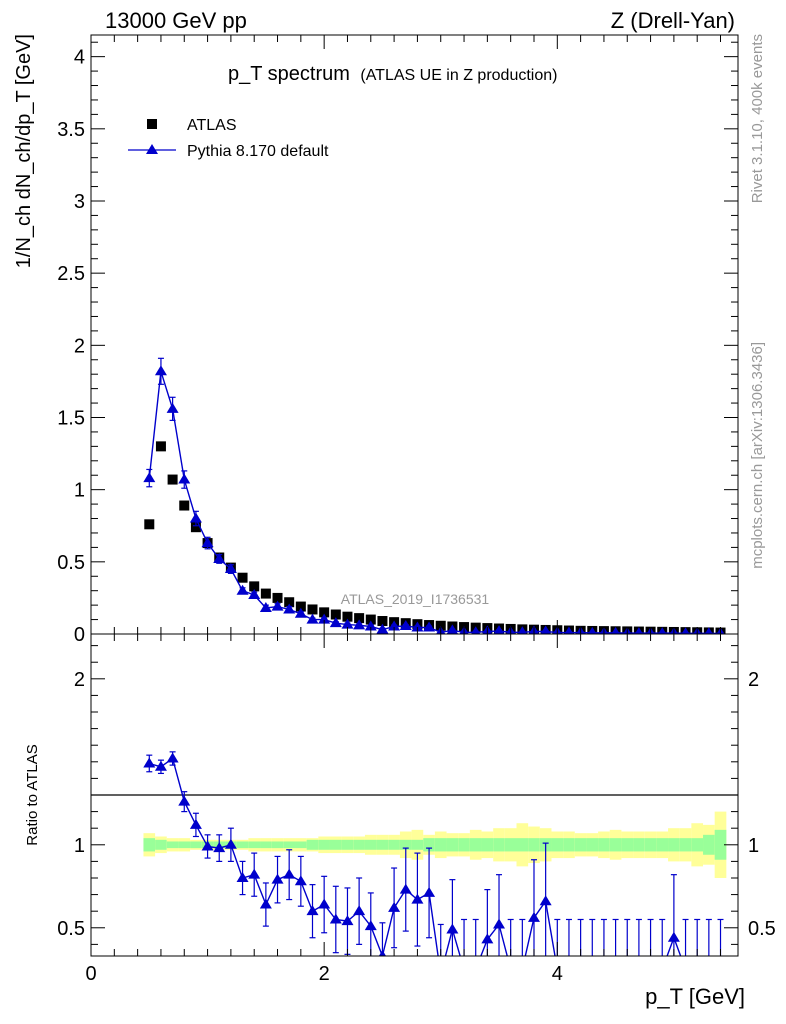 This screenshot has width=786, height=1024. I want to click on ratio-y-tick-label-right: 2, so click(753, 680).